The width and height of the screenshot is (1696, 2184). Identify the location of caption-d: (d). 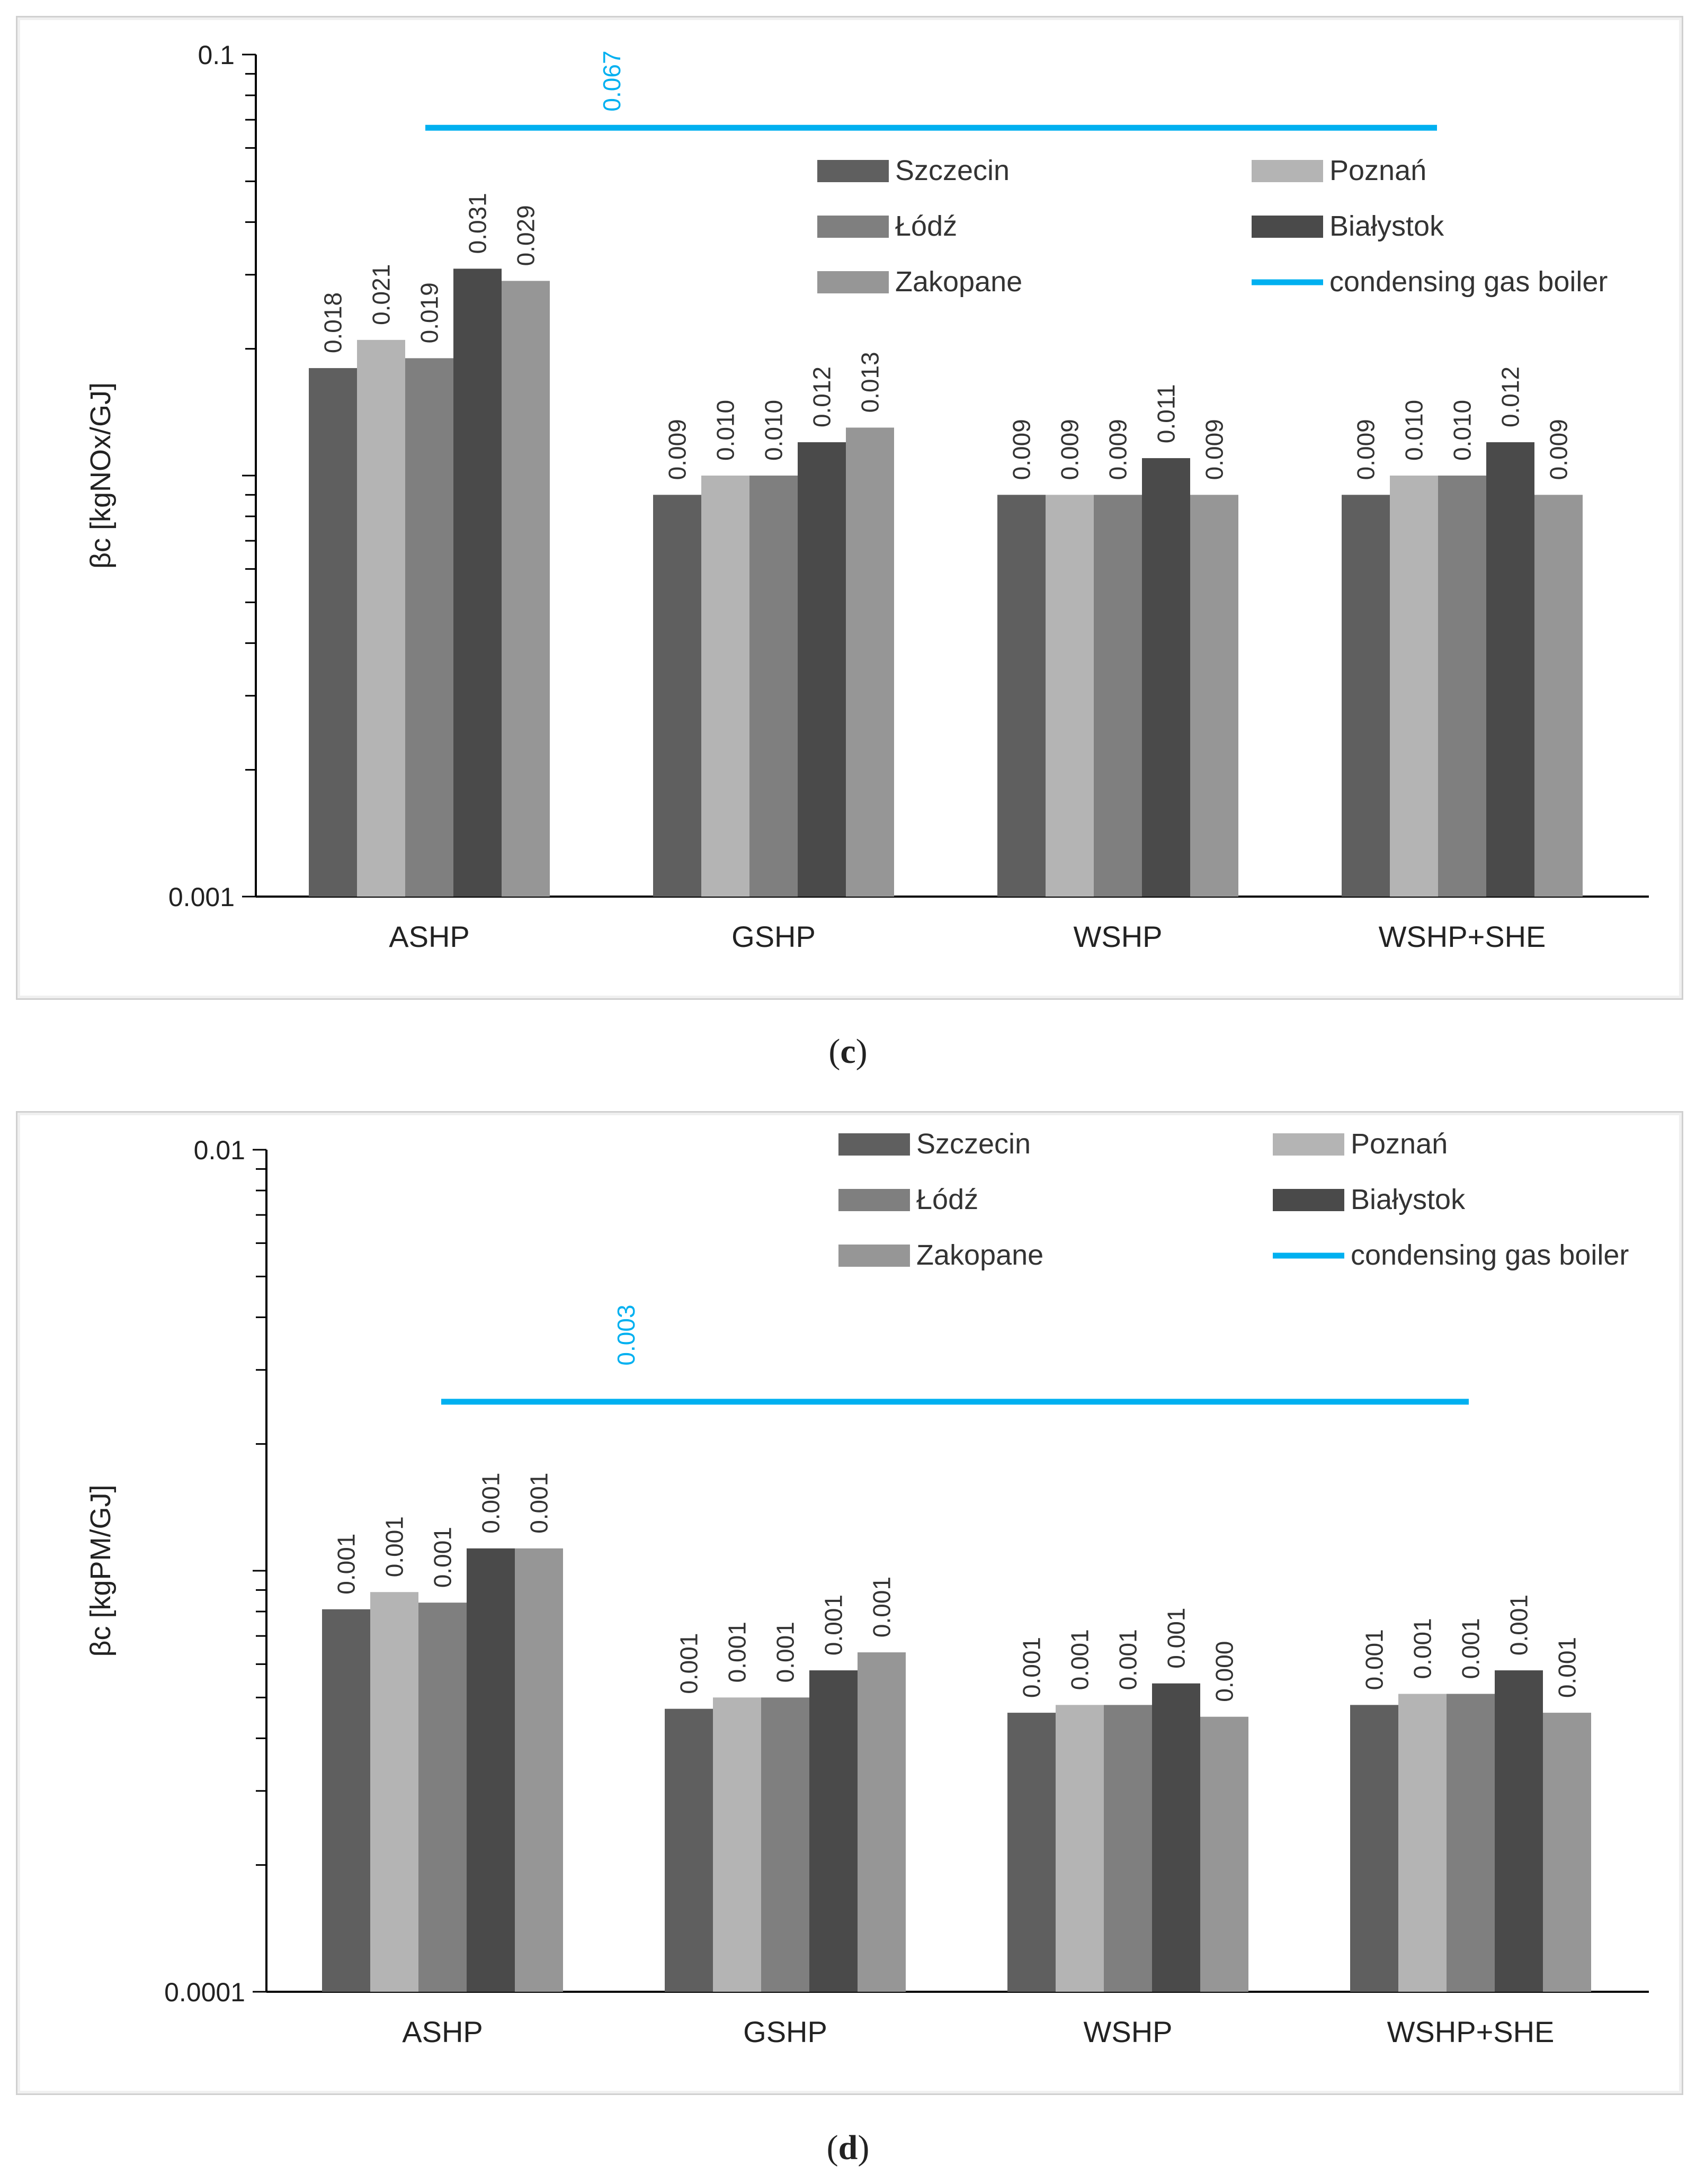
(848, 2147).